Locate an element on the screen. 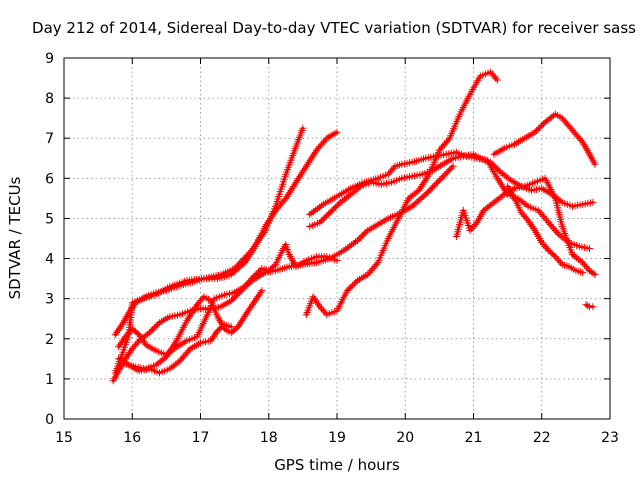  x-tick-label: 22 is located at coordinates (542, 438).